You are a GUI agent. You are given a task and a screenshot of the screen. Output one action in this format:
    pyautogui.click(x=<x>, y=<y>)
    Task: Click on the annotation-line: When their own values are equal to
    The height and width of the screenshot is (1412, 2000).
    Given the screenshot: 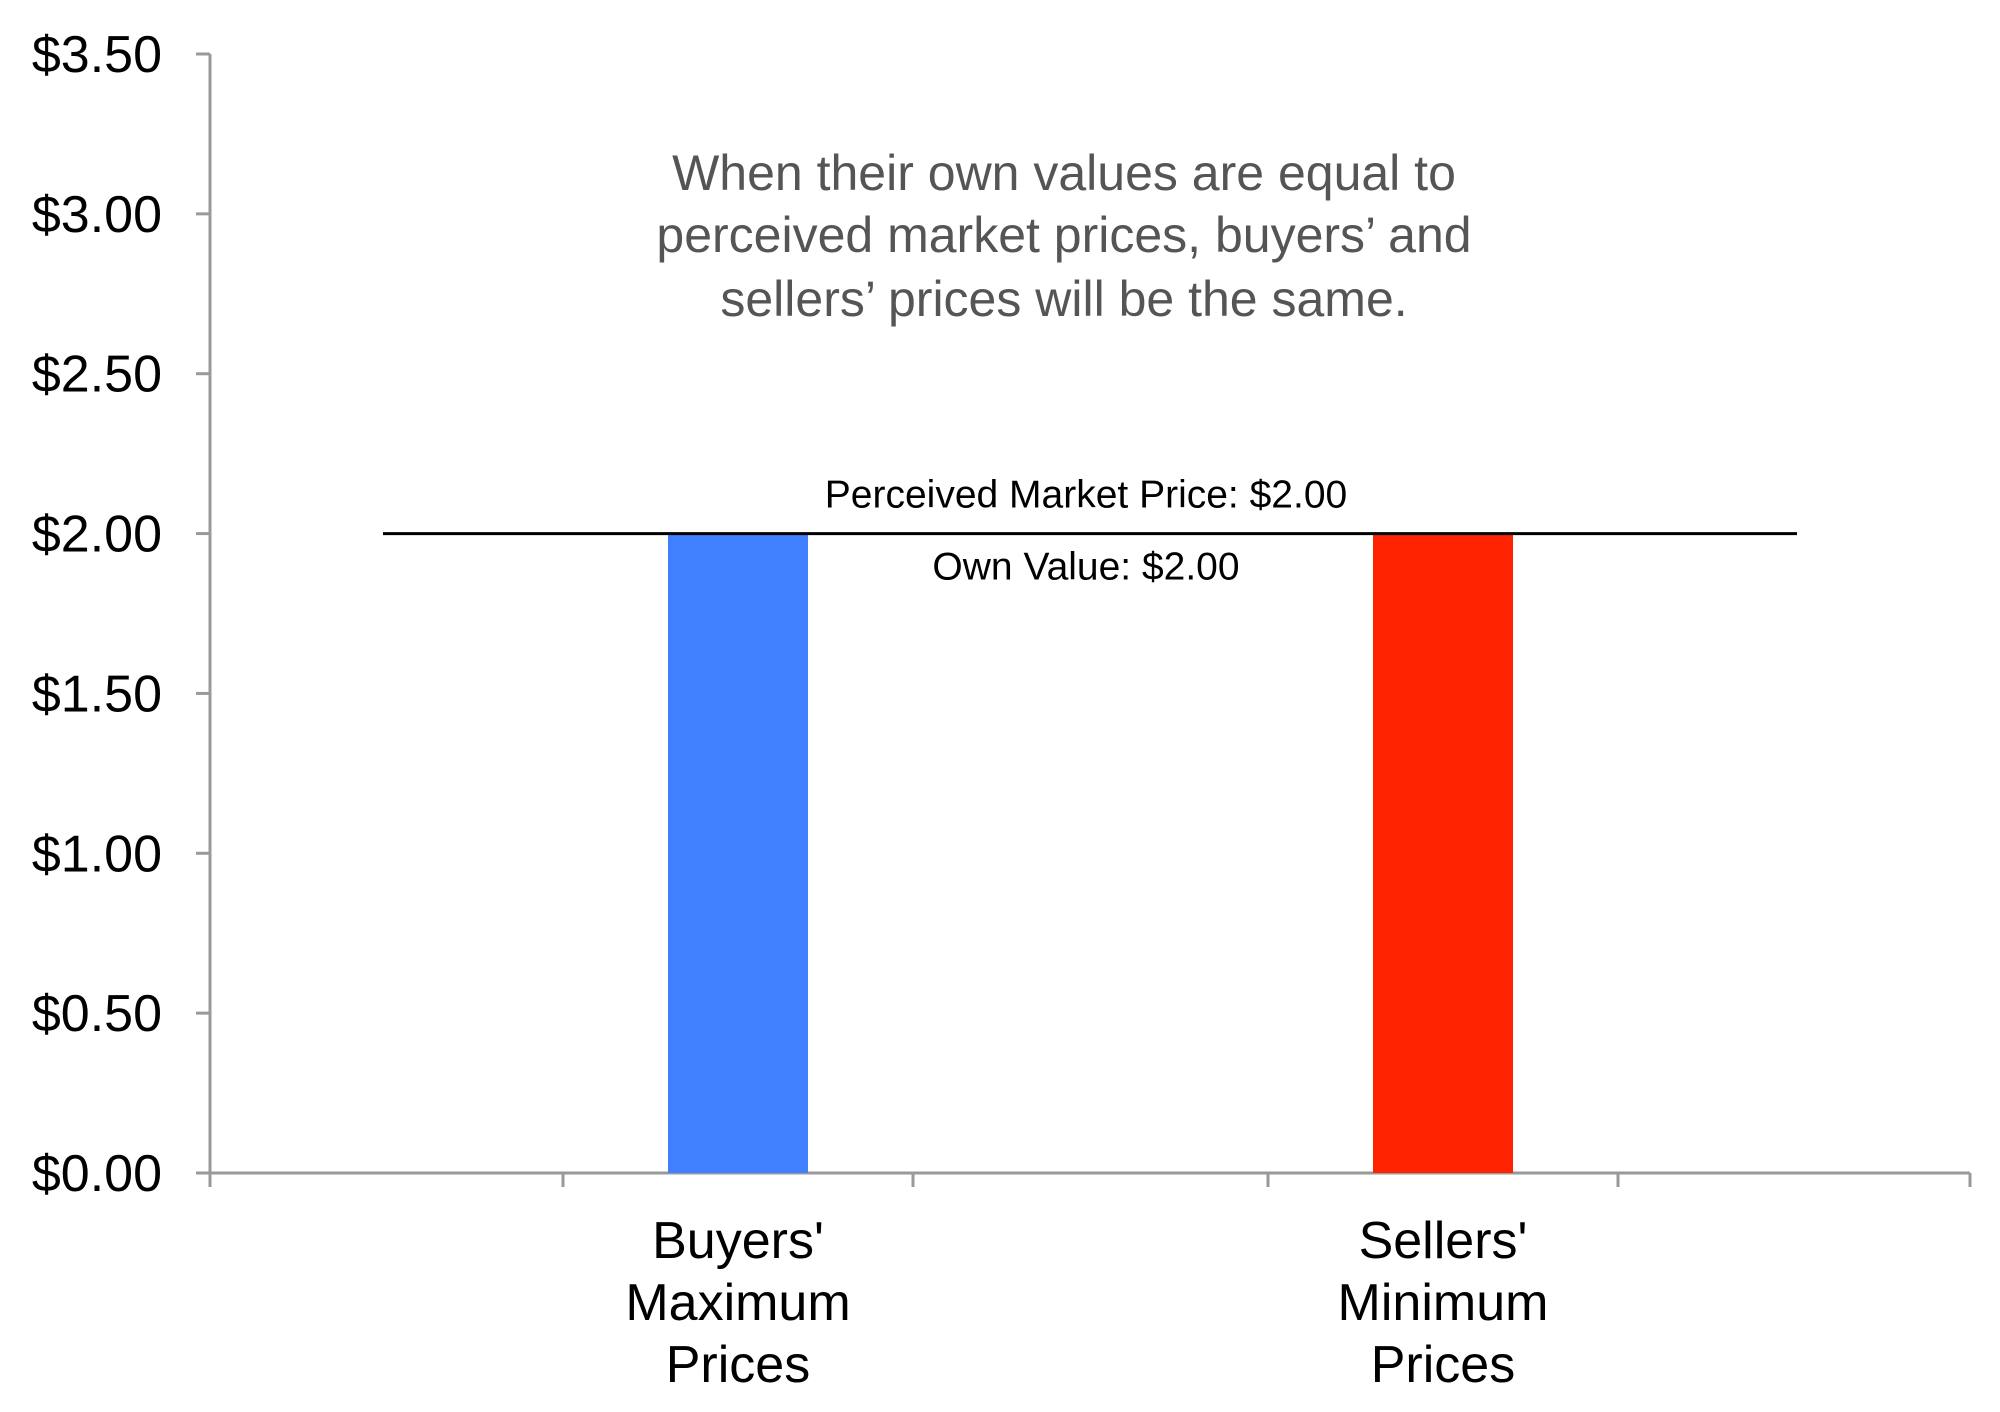 What is the action you would take?
    pyautogui.click(x=1064, y=173)
    